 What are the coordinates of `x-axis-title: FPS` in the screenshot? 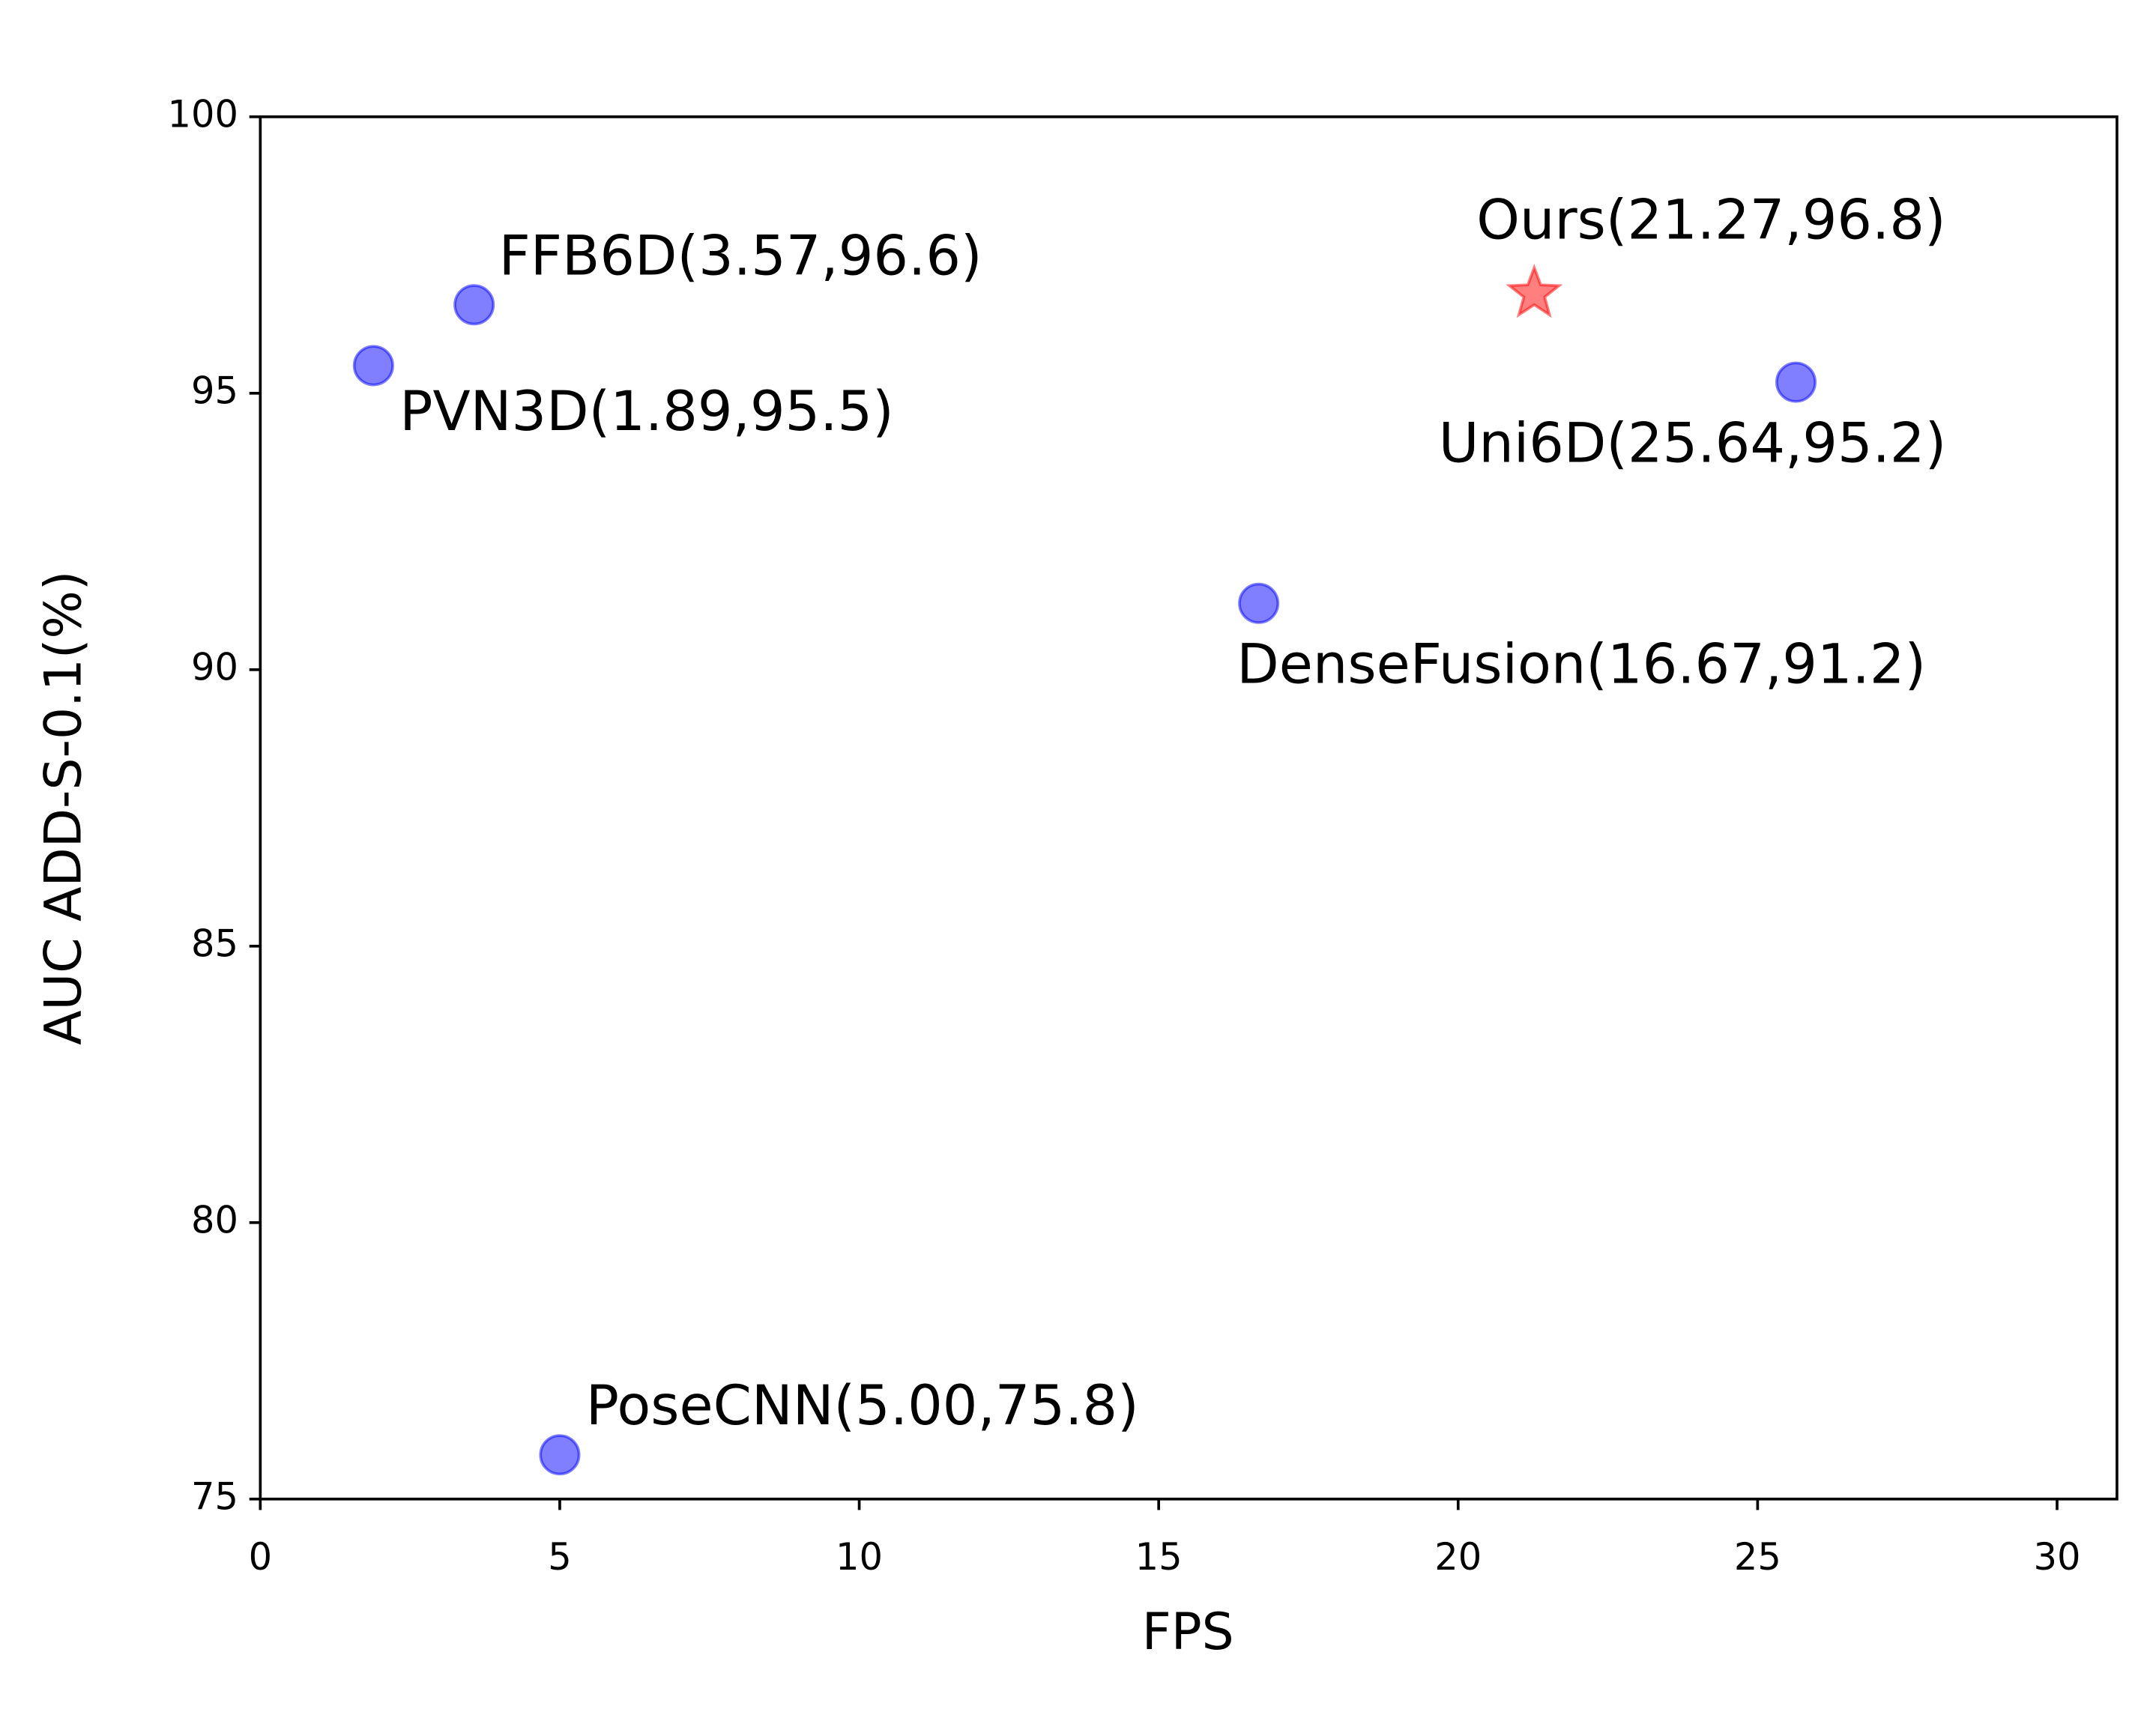 It's located at (1188, 1633).